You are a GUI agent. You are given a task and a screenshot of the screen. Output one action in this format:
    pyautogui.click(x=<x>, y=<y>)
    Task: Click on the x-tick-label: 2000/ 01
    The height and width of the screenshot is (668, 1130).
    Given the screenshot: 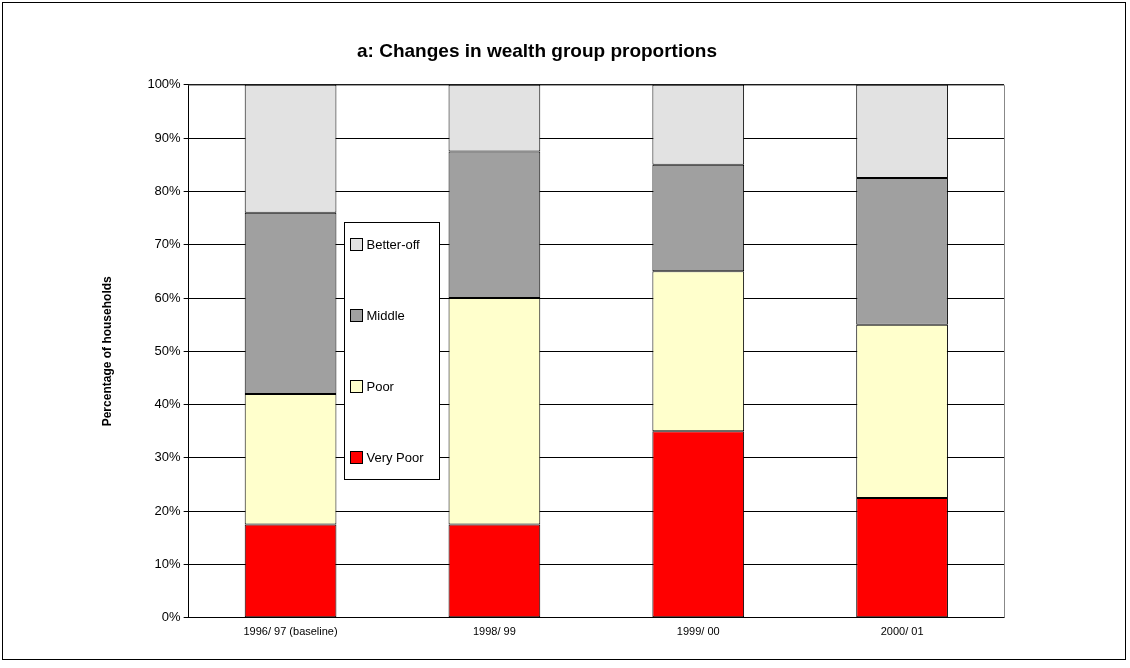 What is the action you would take?
    pyautogui.click(x=902, y=631)
    